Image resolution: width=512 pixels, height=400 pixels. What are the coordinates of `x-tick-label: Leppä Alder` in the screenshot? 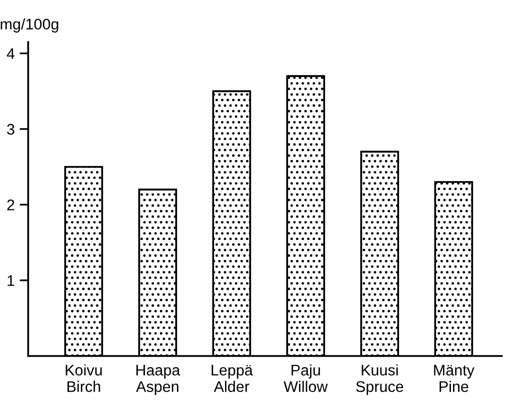 It's located at (232, 378).